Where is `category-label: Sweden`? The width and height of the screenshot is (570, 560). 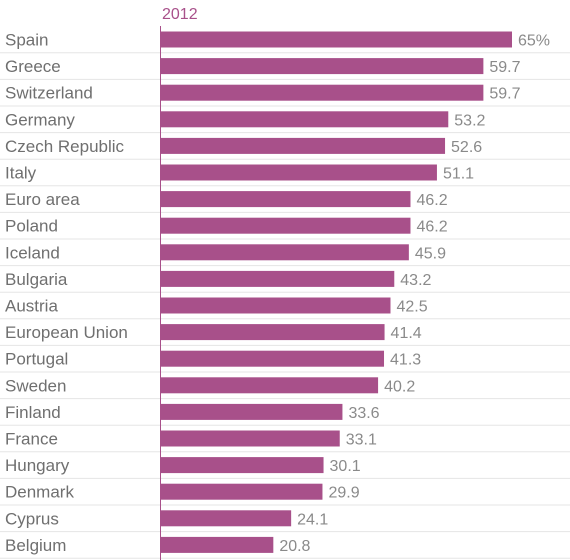
category-label: Sweden is located at coordinates (35, 385).